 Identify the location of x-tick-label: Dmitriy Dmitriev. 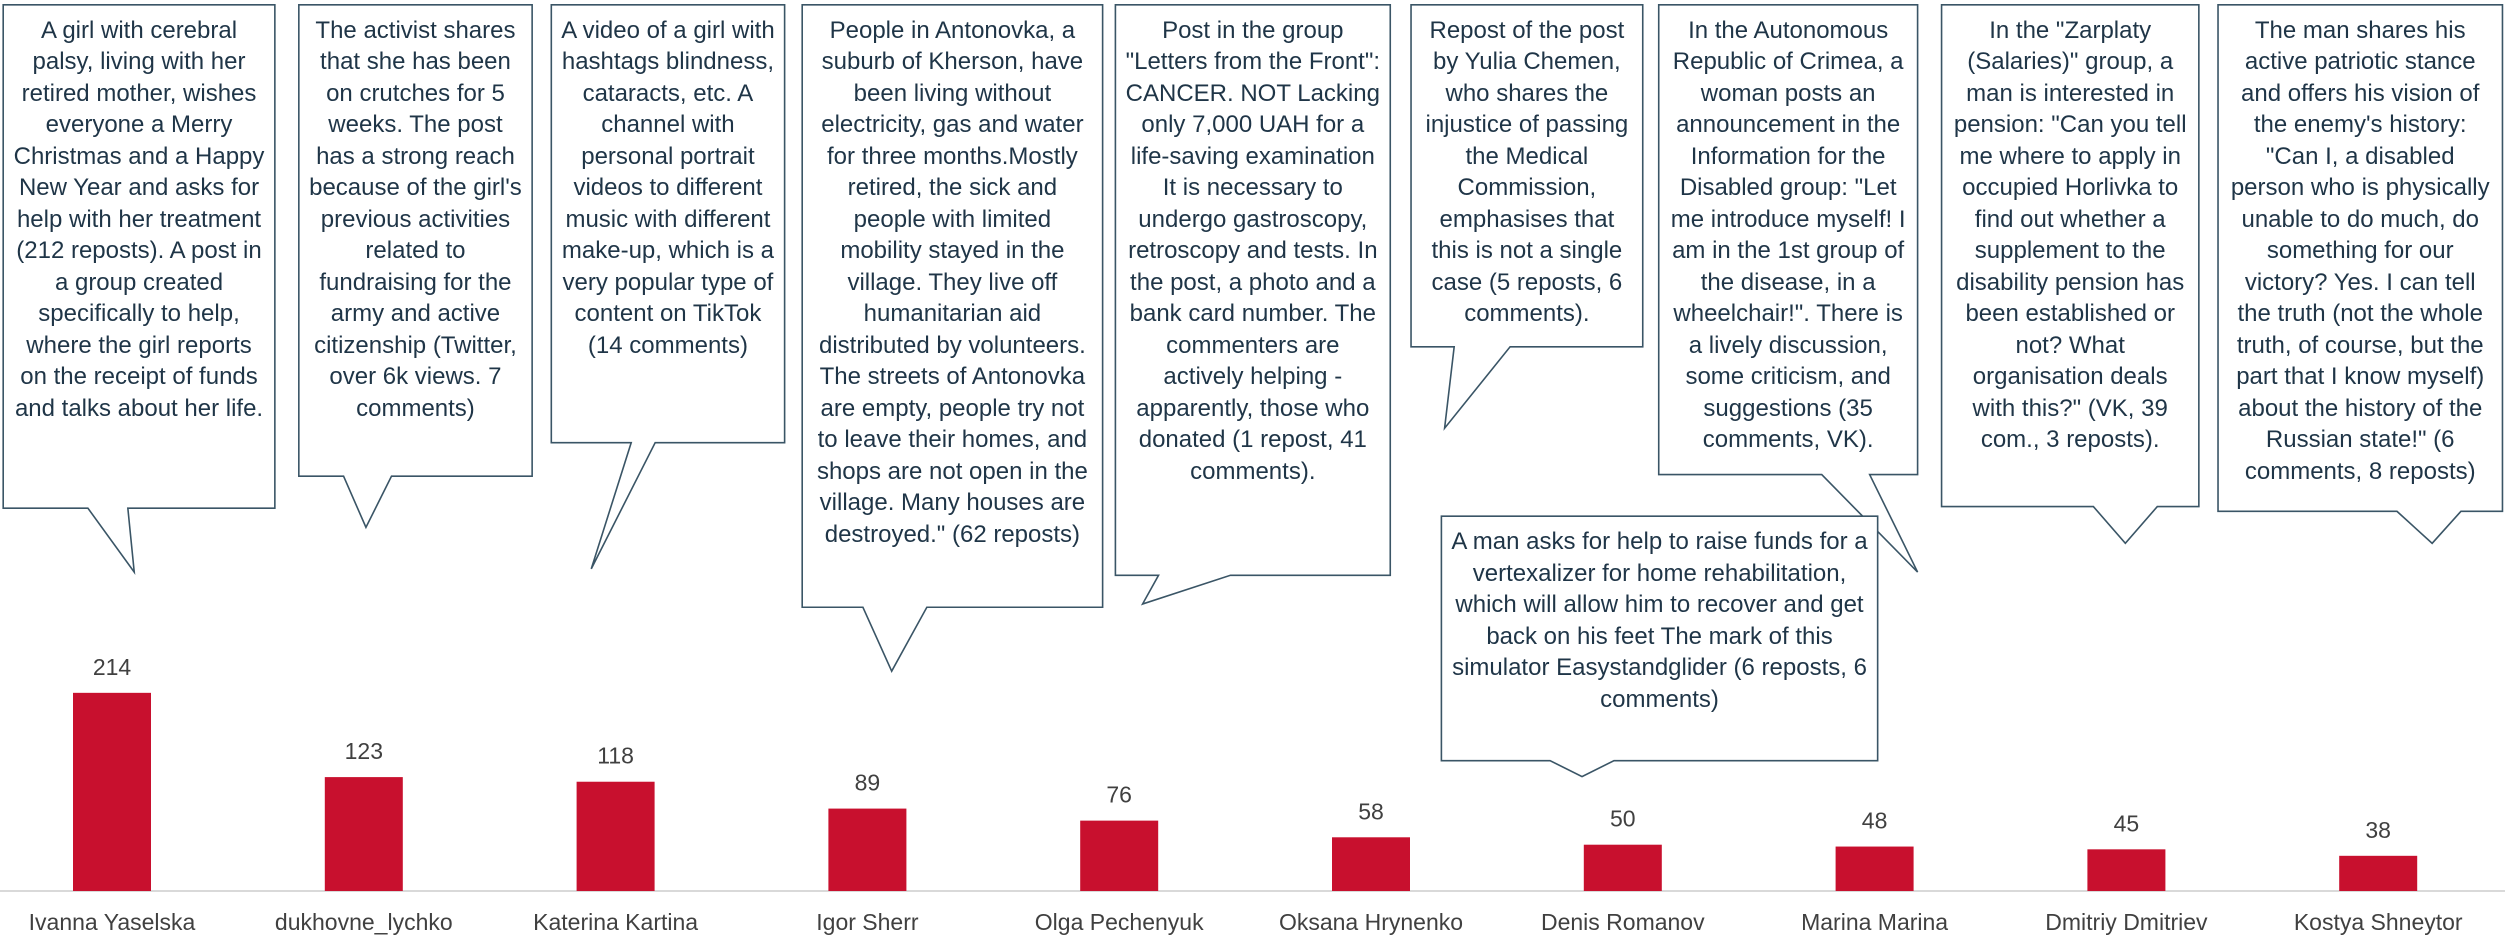
(2126, 922).